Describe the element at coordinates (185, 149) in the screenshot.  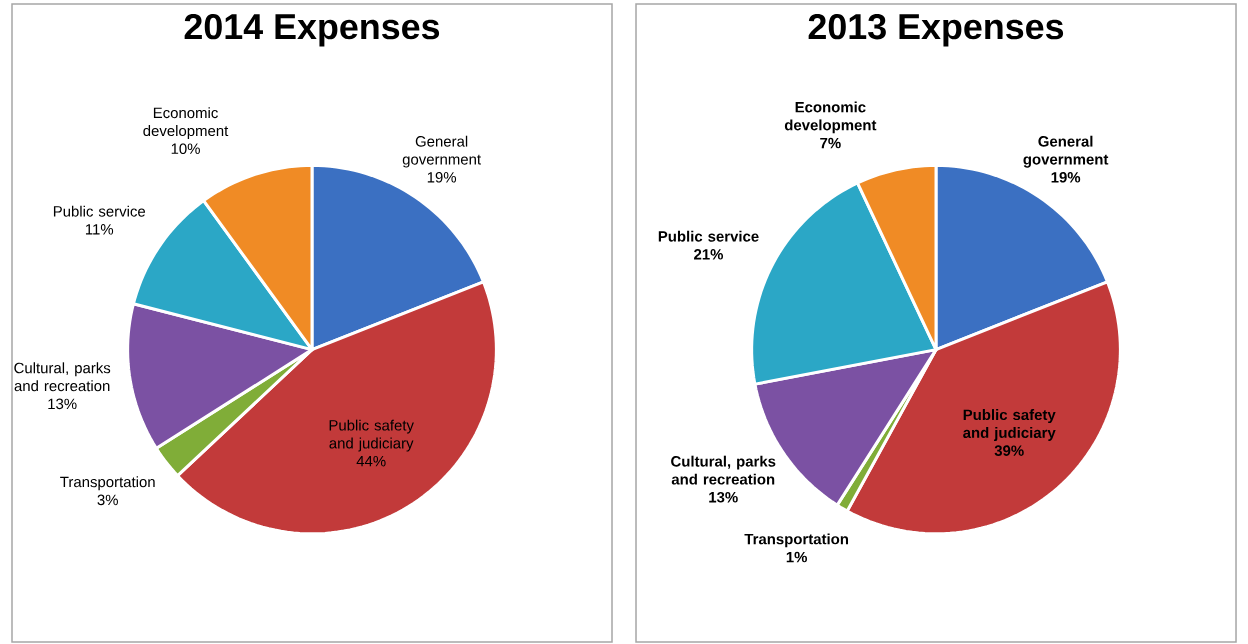
I see `data-label: 10%` at that location.